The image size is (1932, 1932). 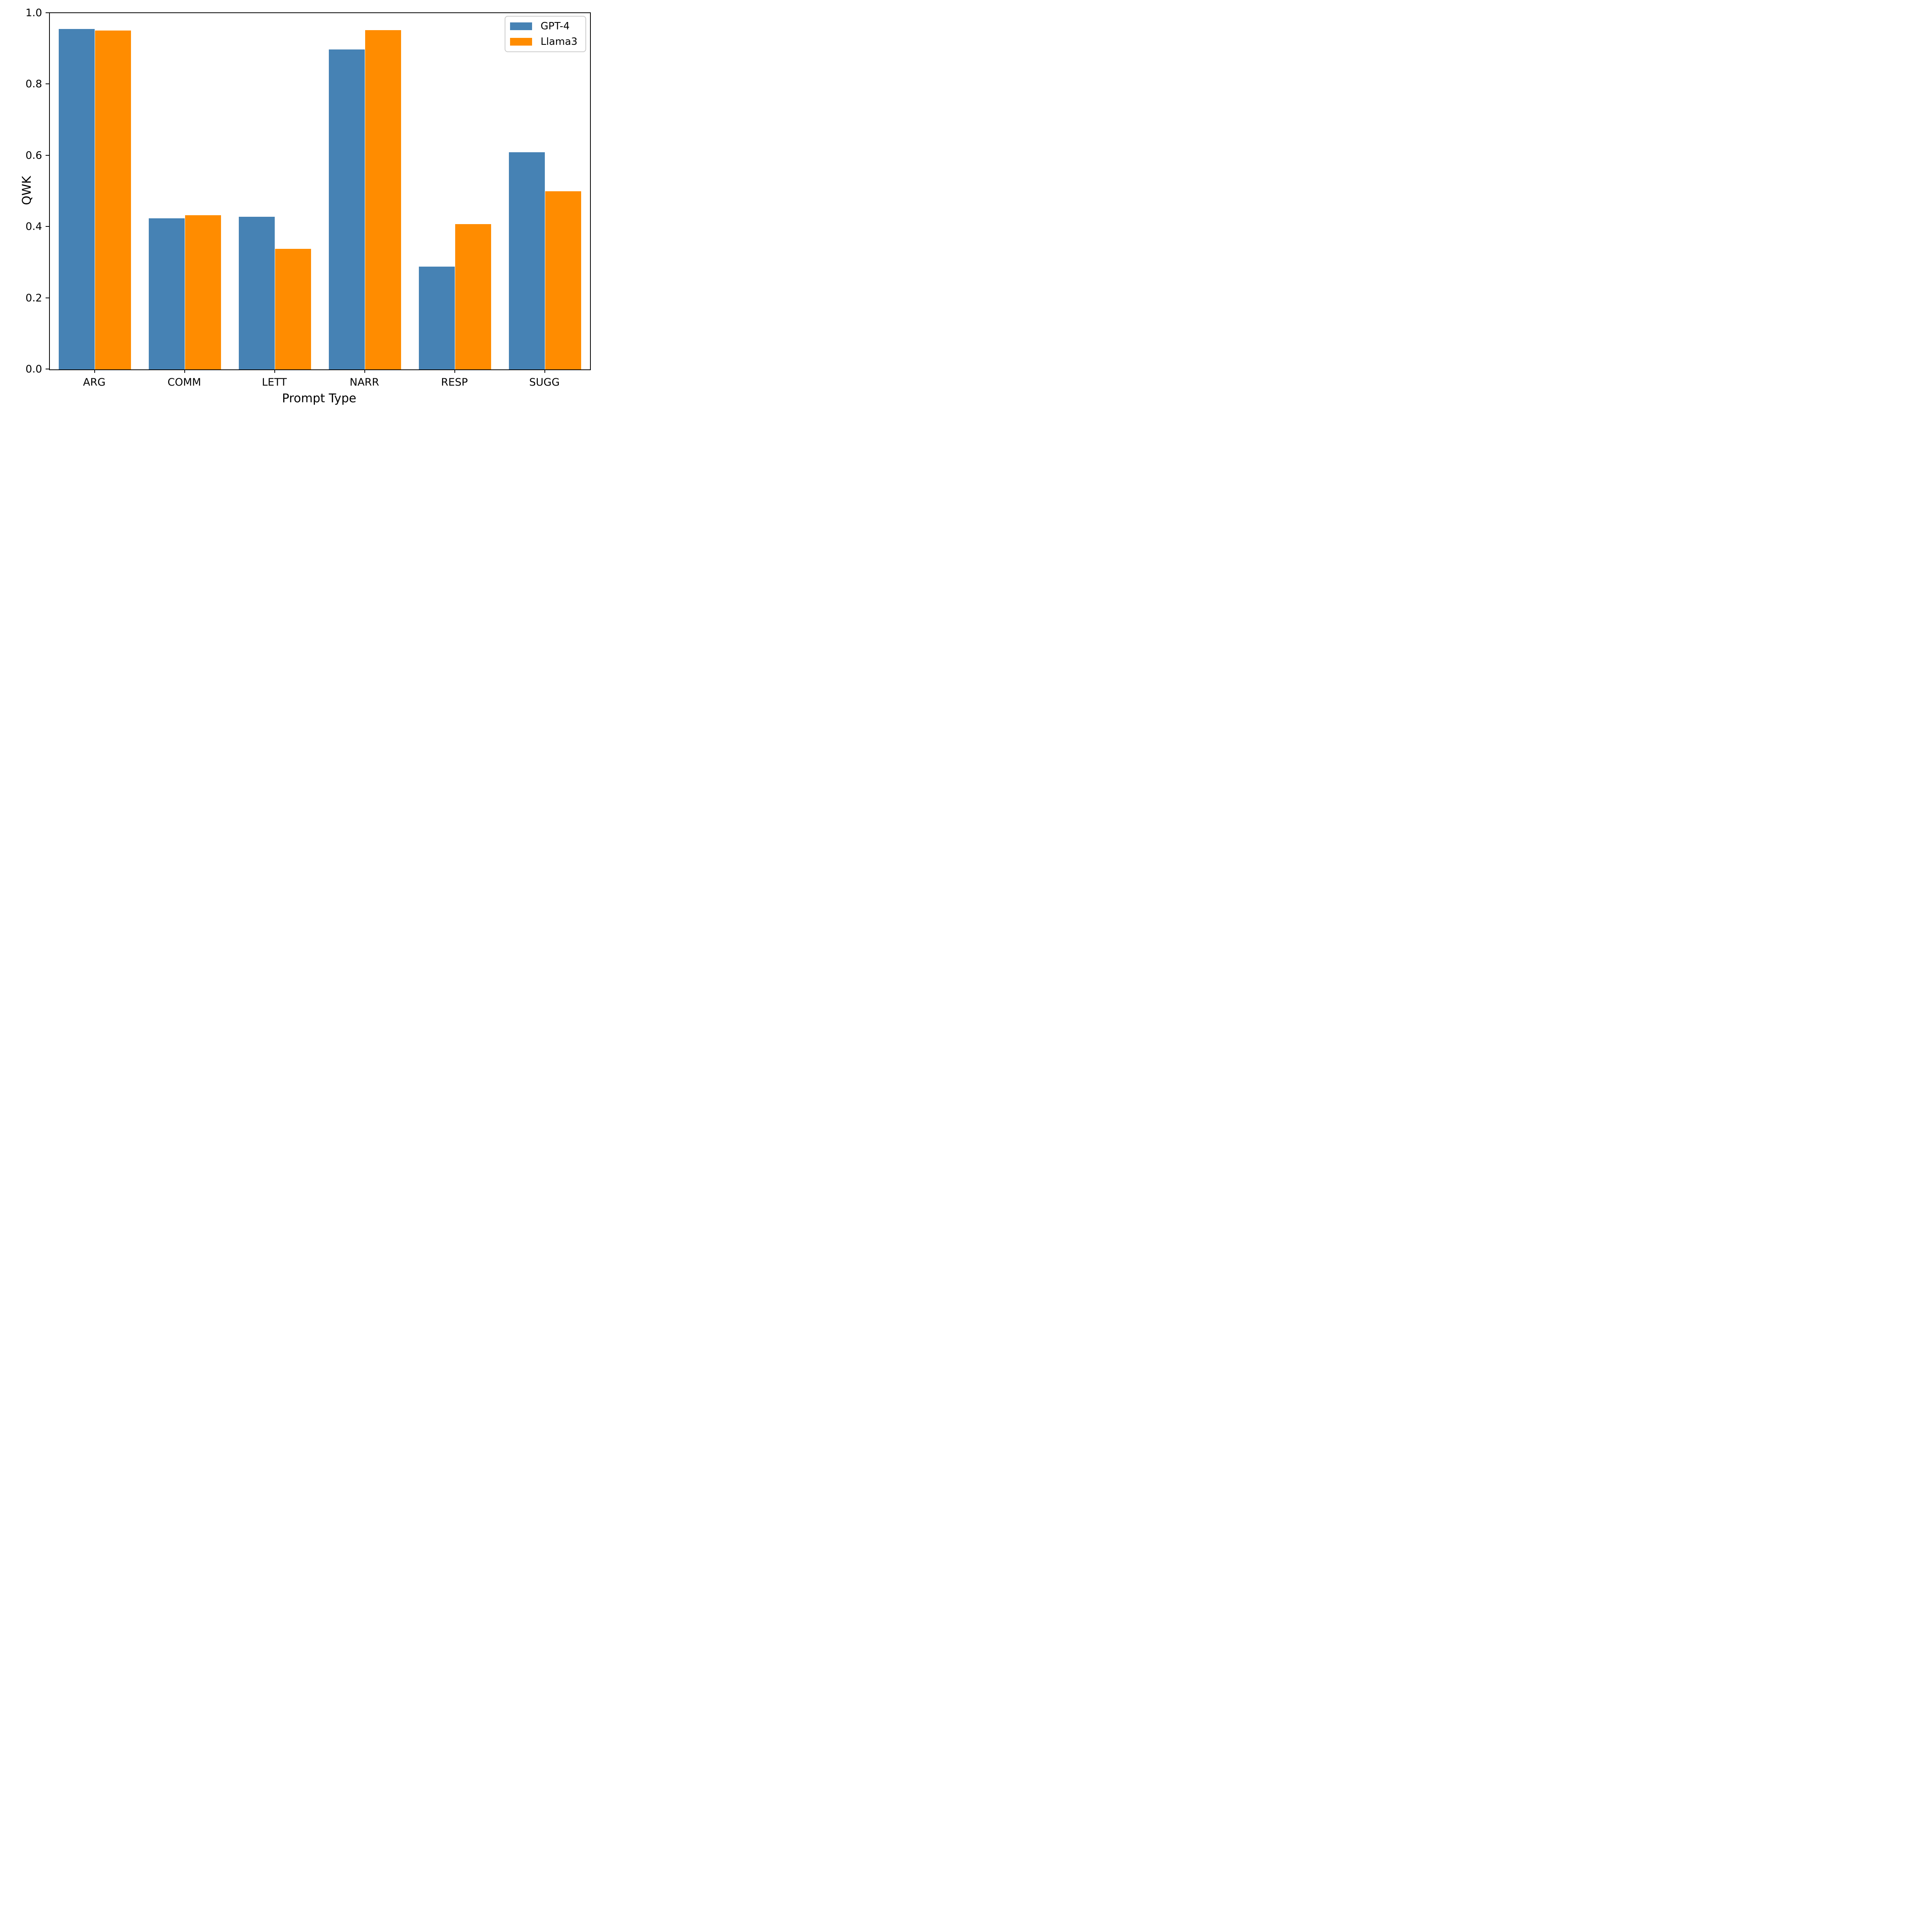 What do you see at coordinates (113, 200) in the screenshot?
I see `bar-Llama3-ARG` at bounding box center [113, 200].